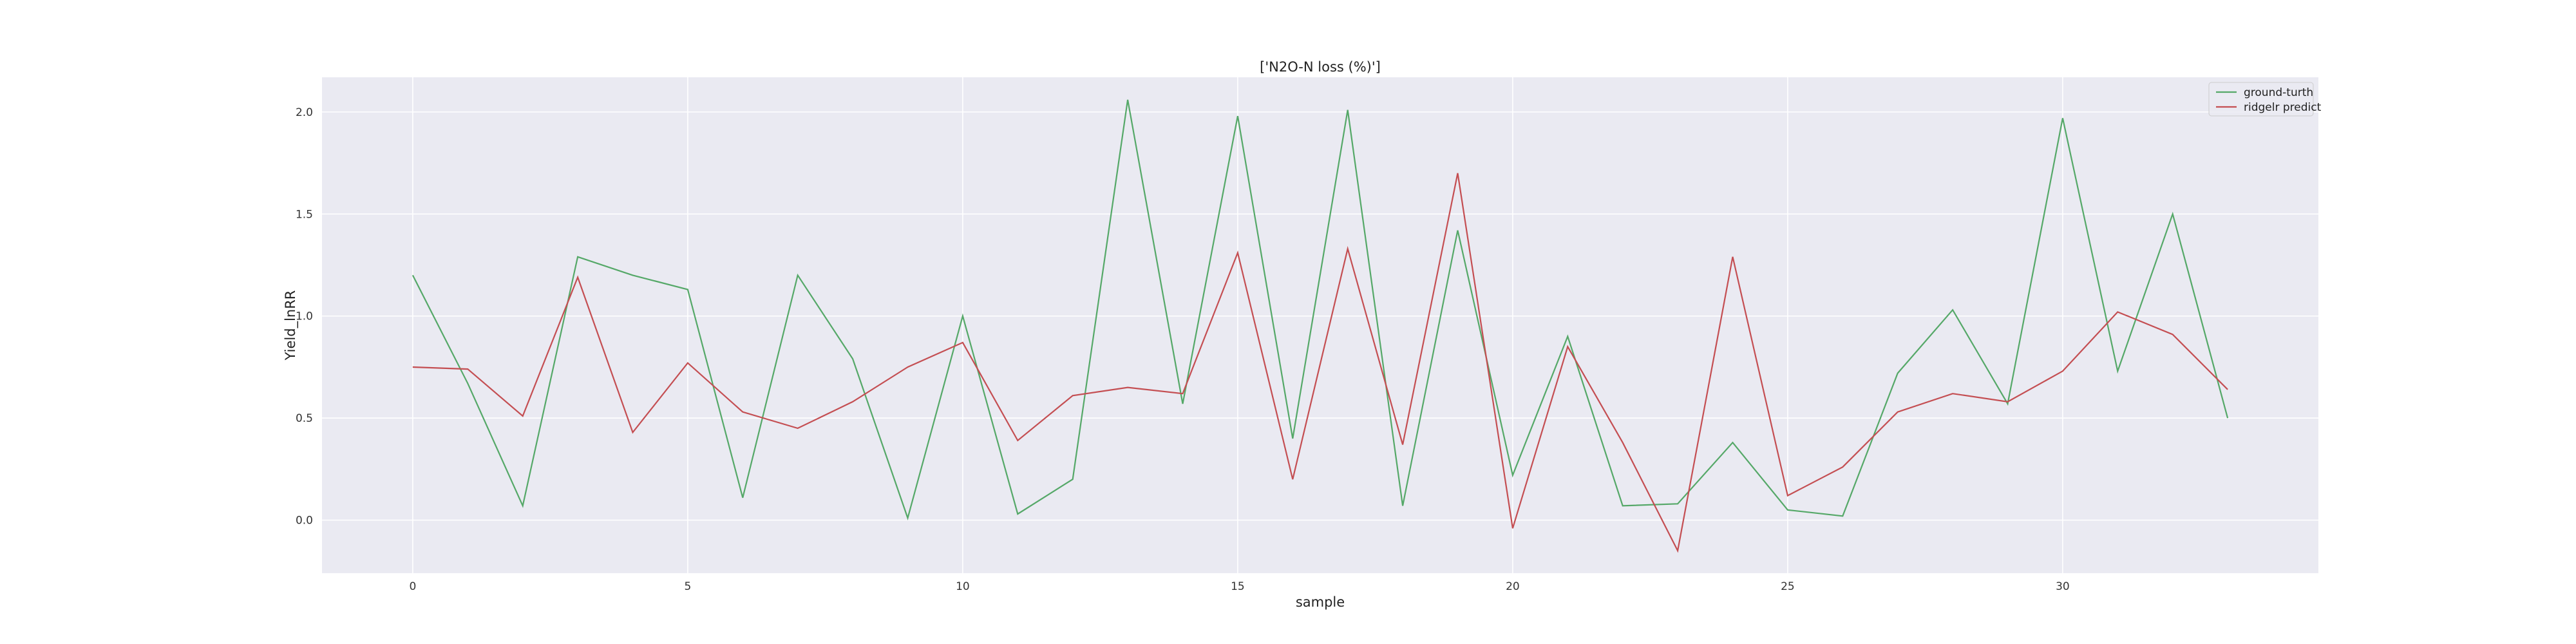 Image resolution: width=2576 pixels, height=644 pixels. Describe the element at coordinates (1320, 67) in the screenshot. I see `chart-title: ['N2O-N loss (%)']` at that location.